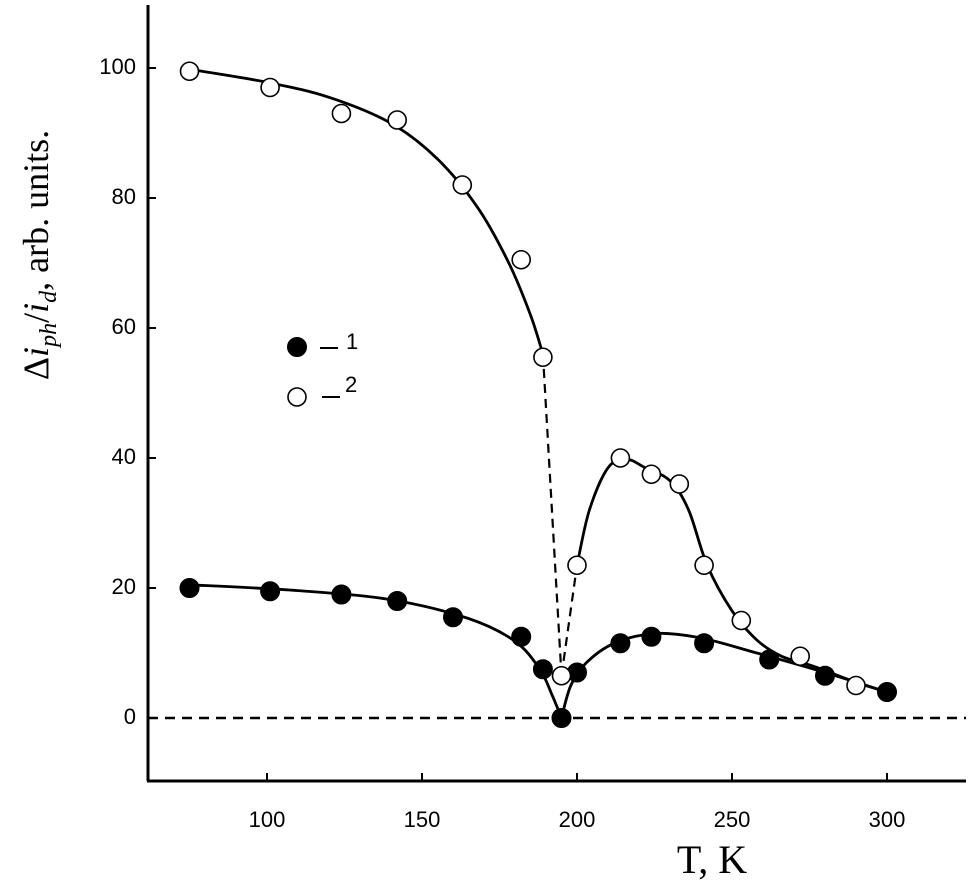  What do you see at coordinates (887, 819) in the screenshot?
I see `x-tick-label: 300` at bounding box center [887, 819].